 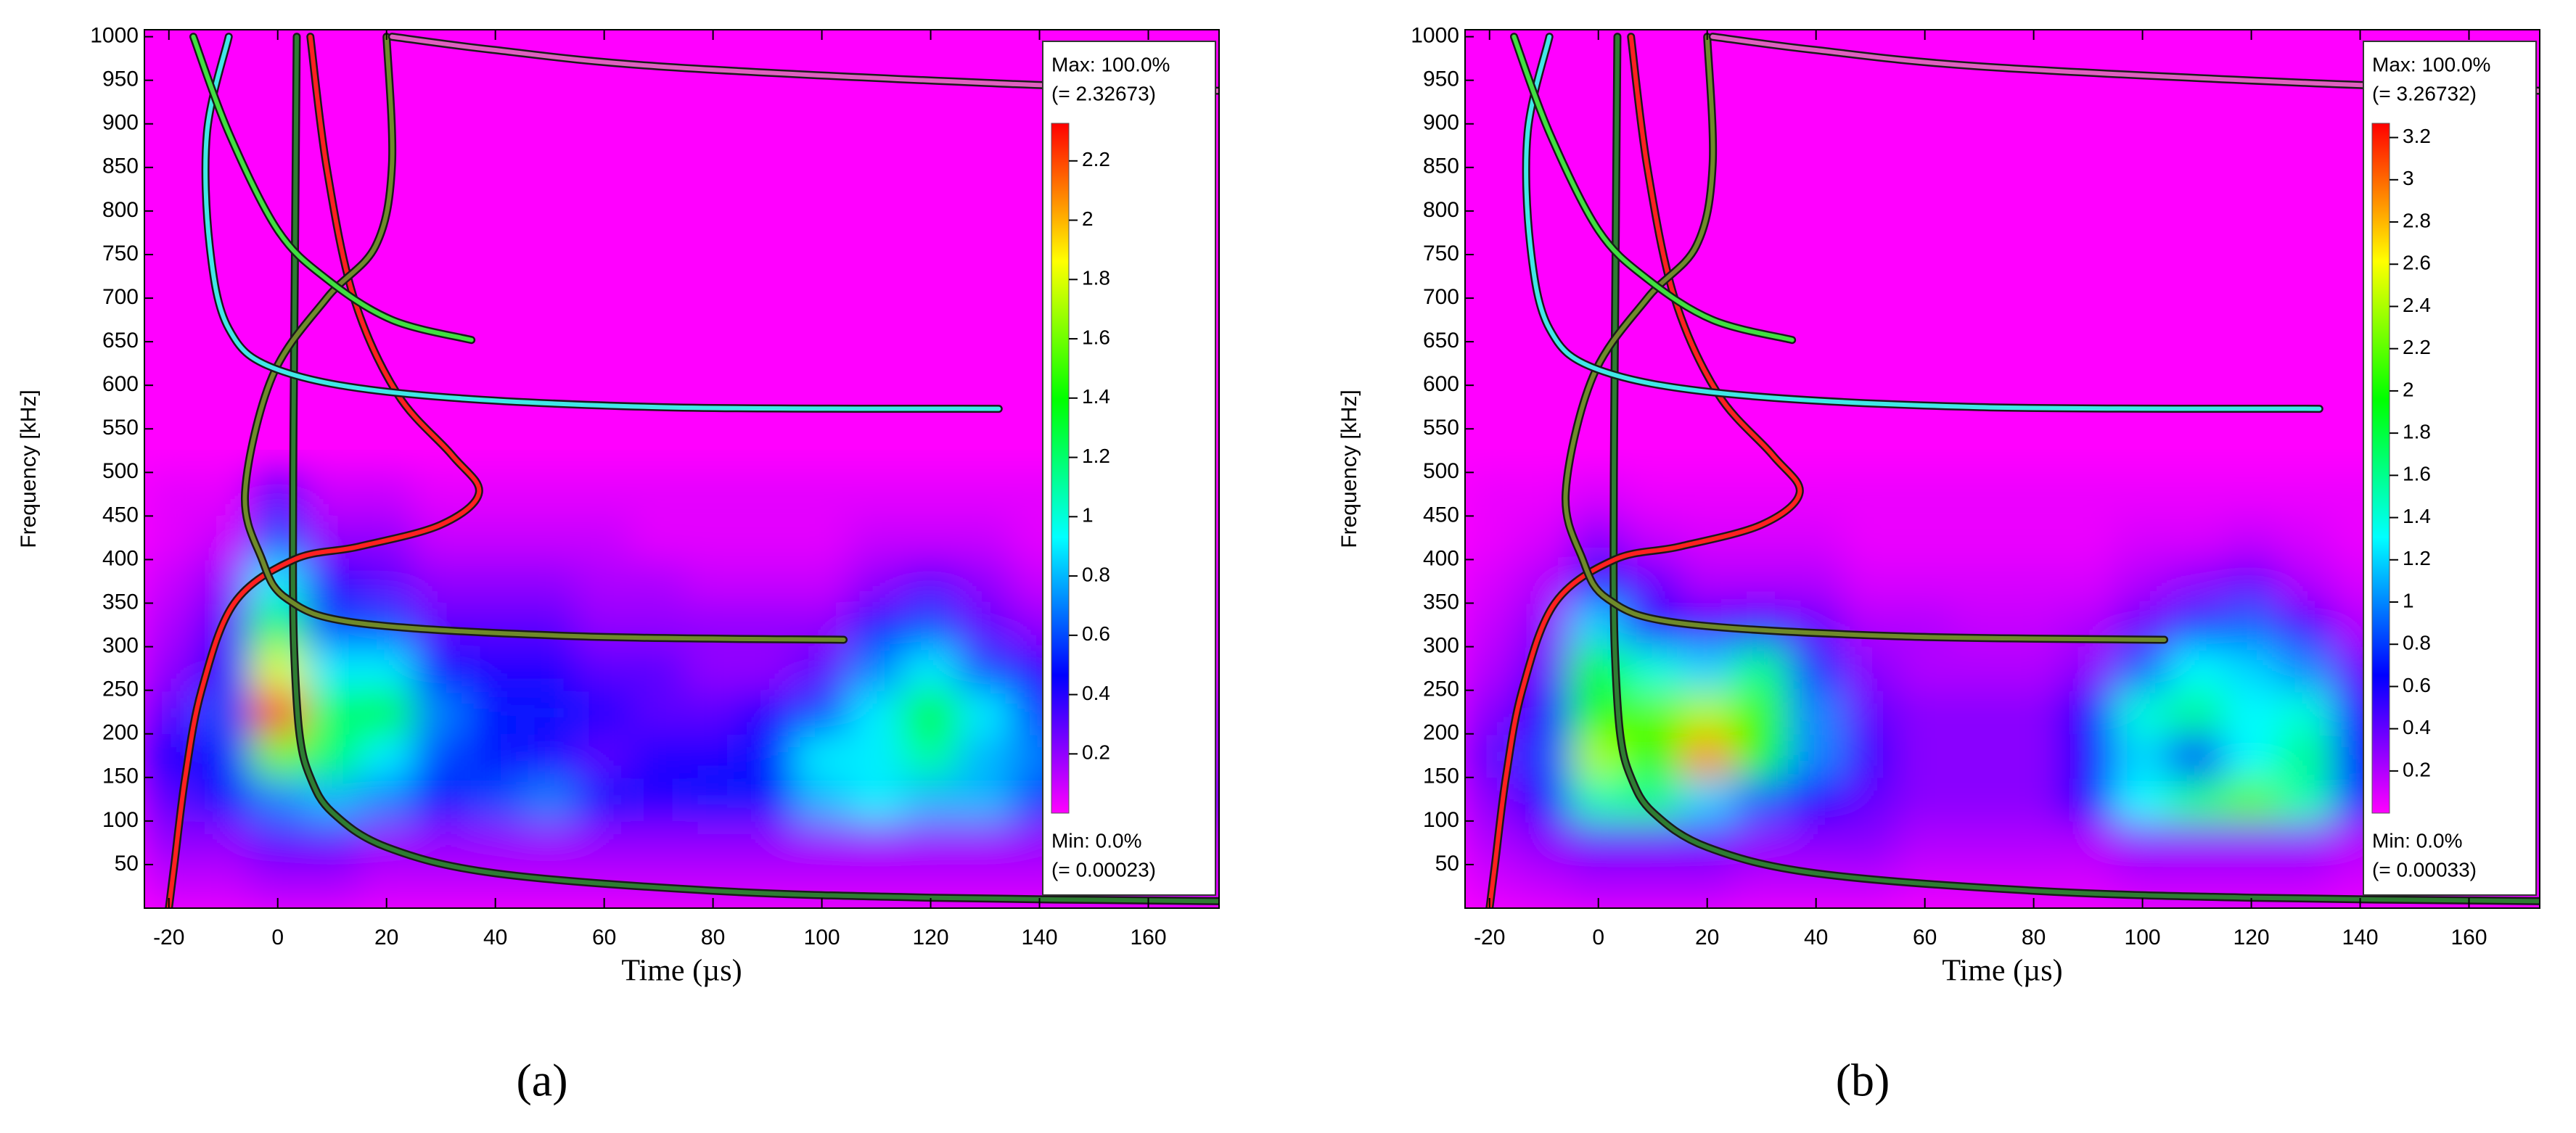 What do you see at coordinates (1103, 93) in the screenshot?
I see `colorbar-max-value: (= 2.32673)` at bounding box center [1103, 93].